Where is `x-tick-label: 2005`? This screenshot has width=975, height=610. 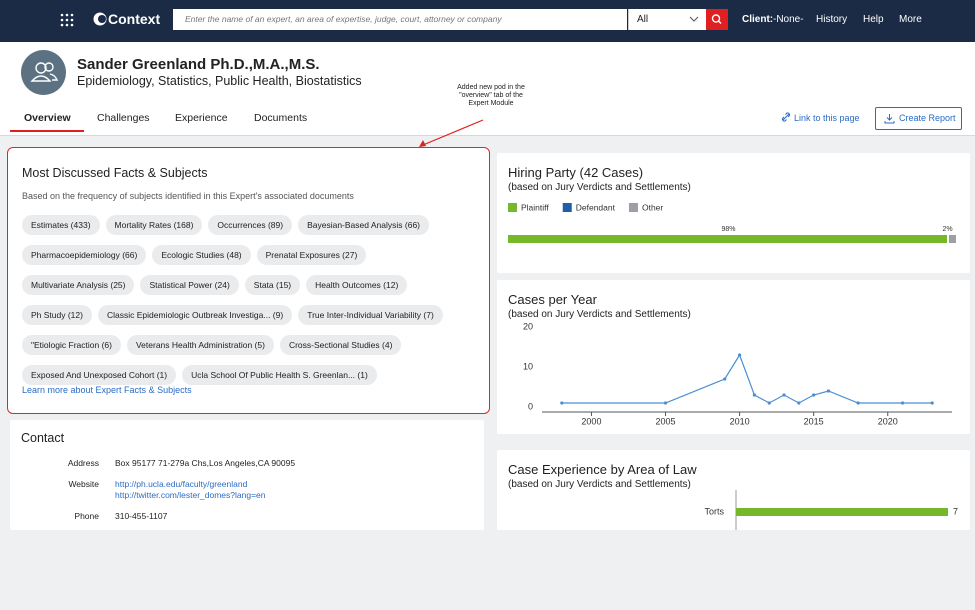
x-tick-label: 2005 is located at coordinates (666, 421).